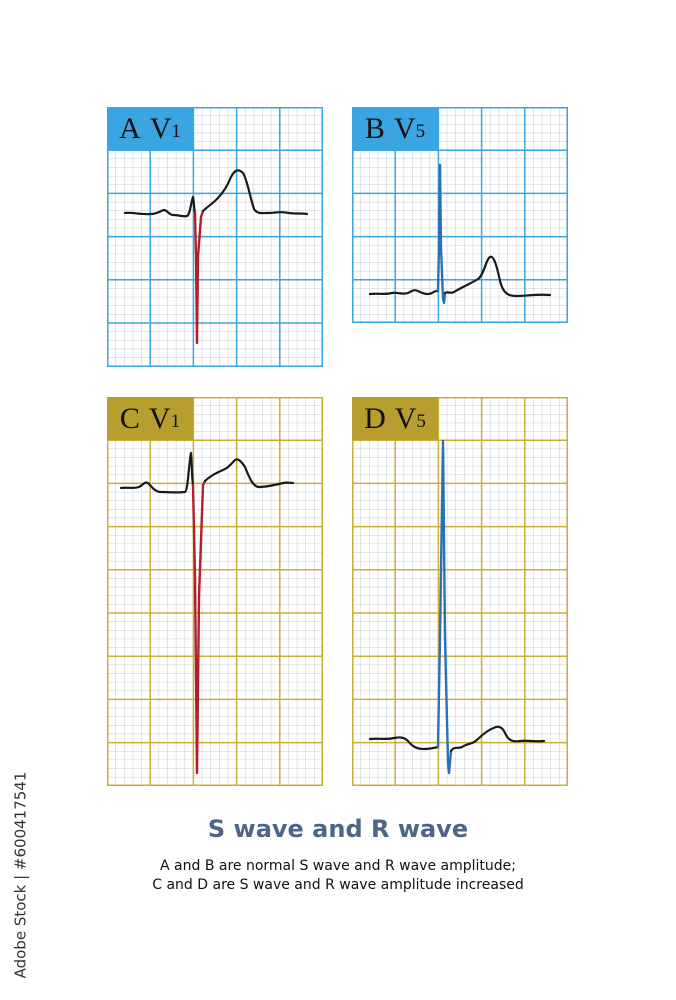 Image resolution: width=676 pixels, height=1000 pixels. Describe the element at coordinates (404, 128) in the screenshot. I see `lead-name-b: V` at that location.